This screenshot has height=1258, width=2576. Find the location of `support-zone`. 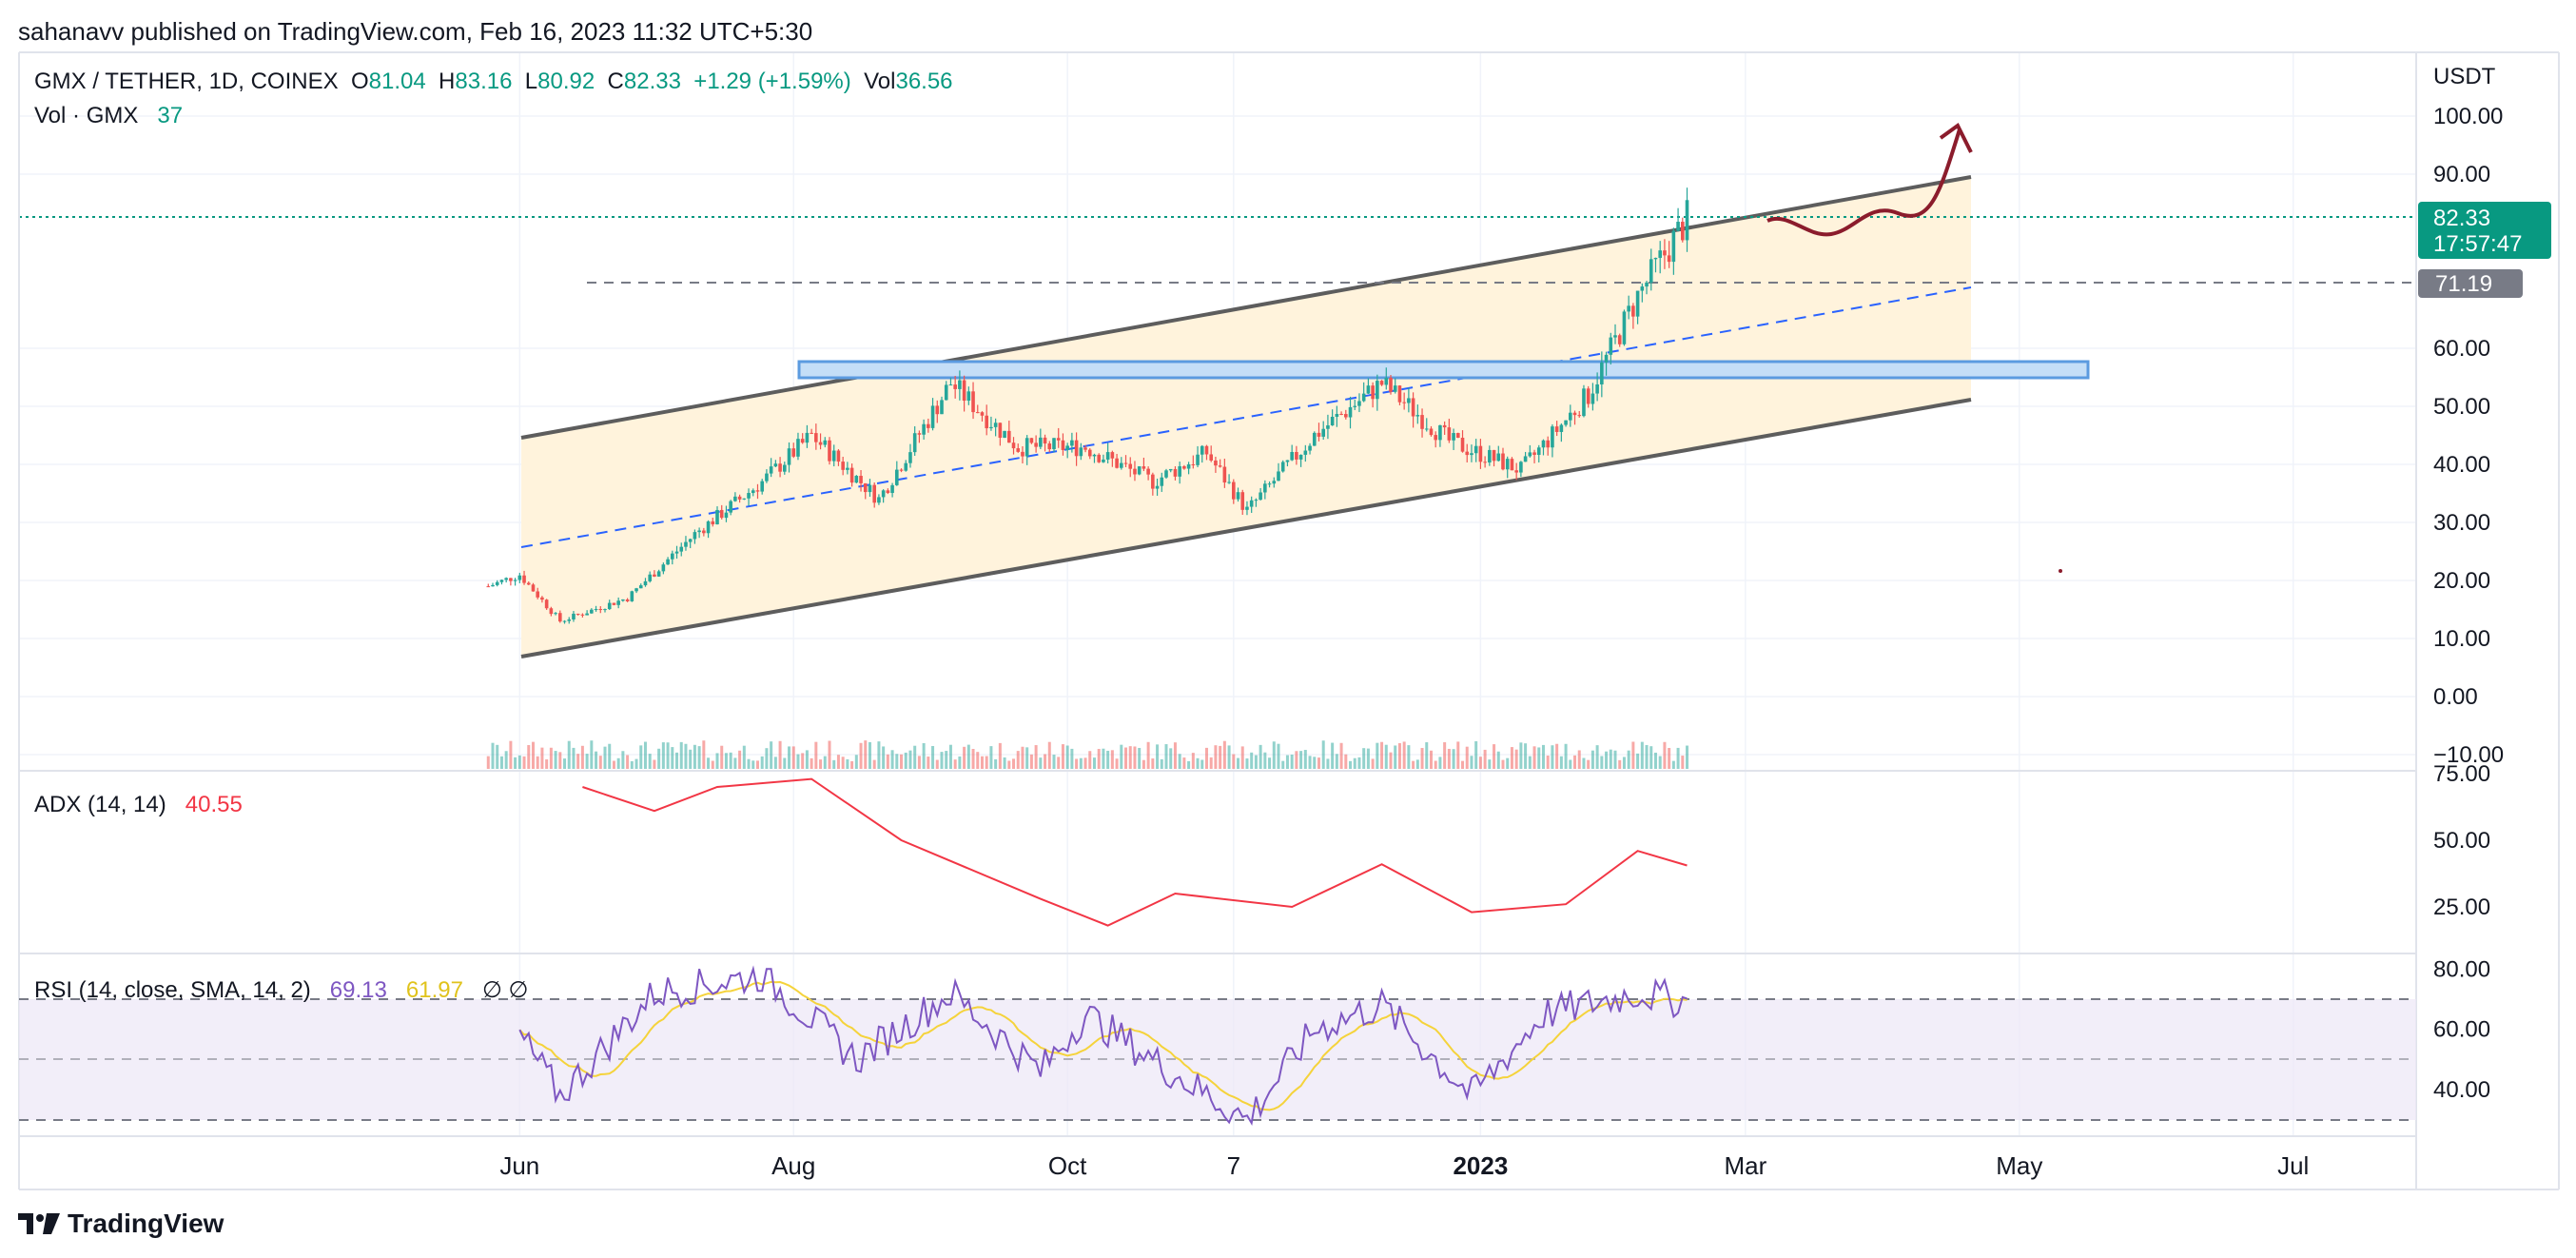

support-zone is located at coordinates (1443, 370).